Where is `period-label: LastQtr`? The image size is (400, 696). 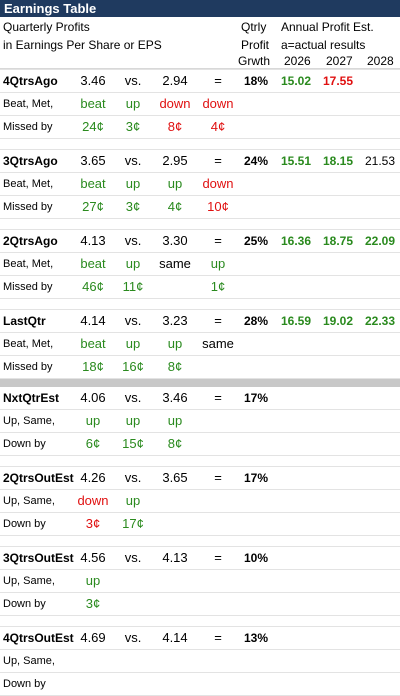 period-label: LastQtr is located at coordinates (24, 321).